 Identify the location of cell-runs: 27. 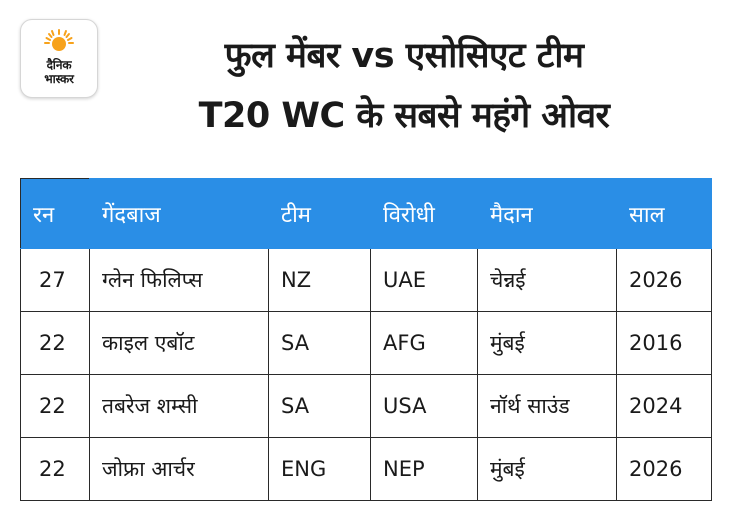
(55, 280).